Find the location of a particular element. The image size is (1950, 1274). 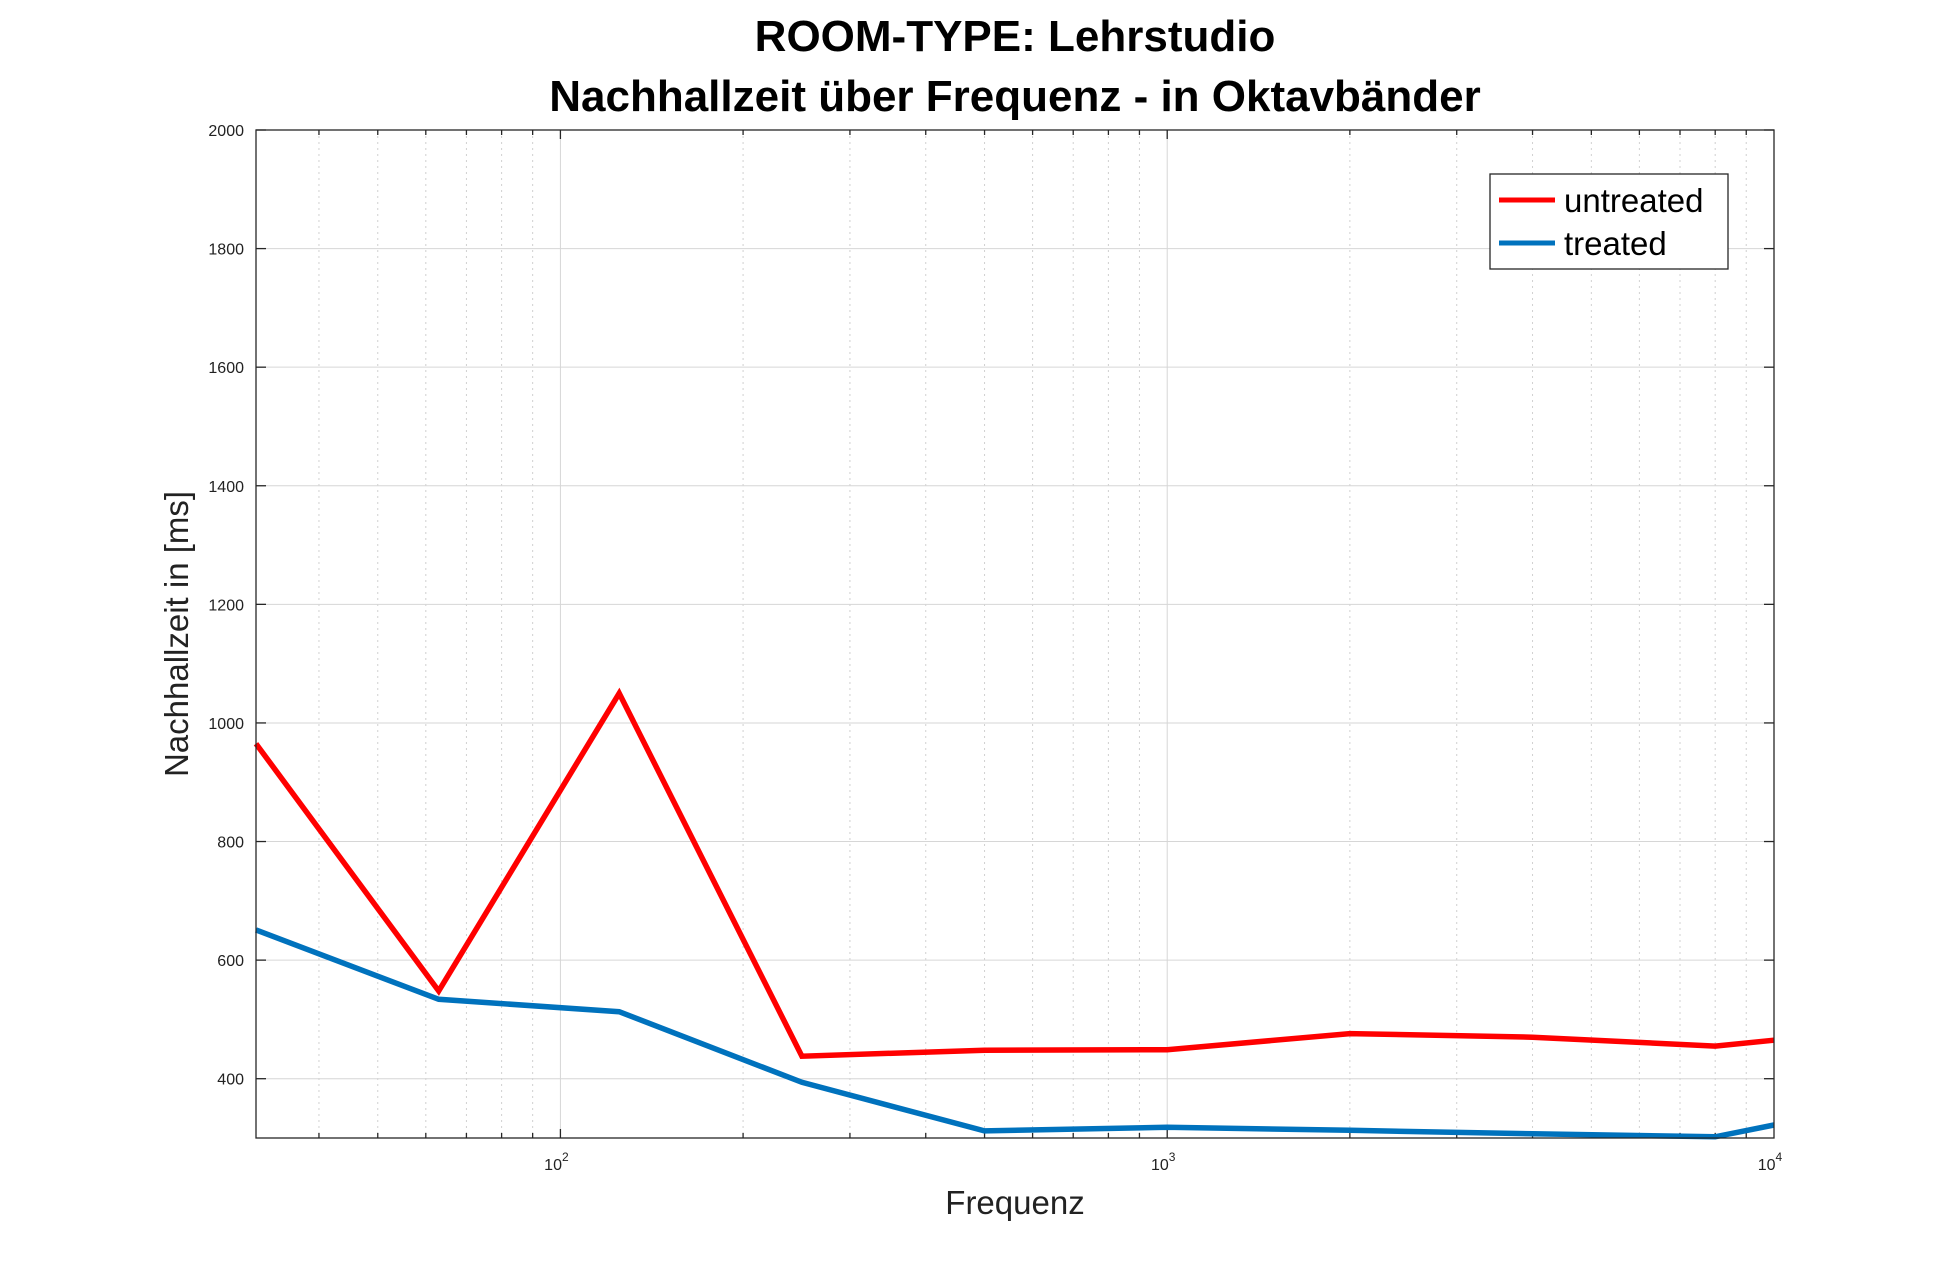

y-tick-label: 400 is located at coordinates (230, 1080).